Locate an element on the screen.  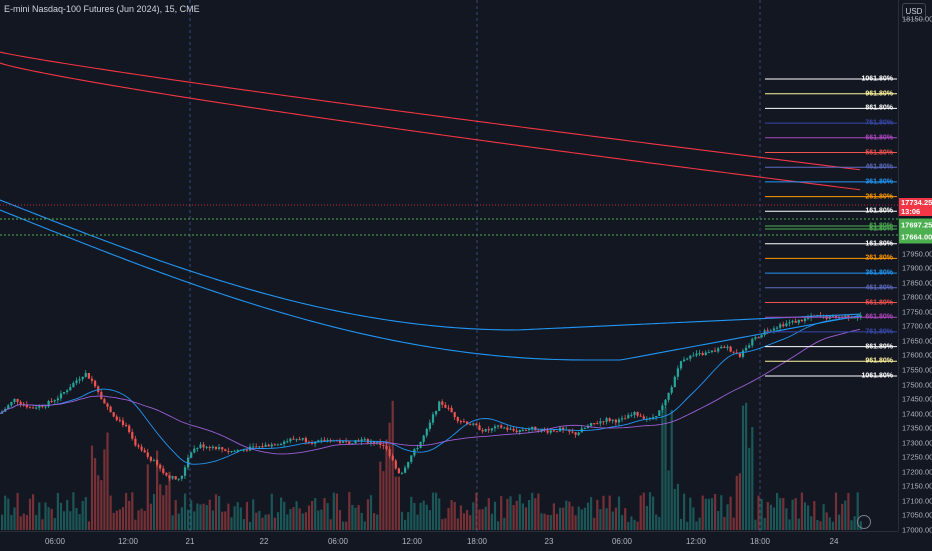
time-tick: 06:00 is located at coordinates (338, 541).